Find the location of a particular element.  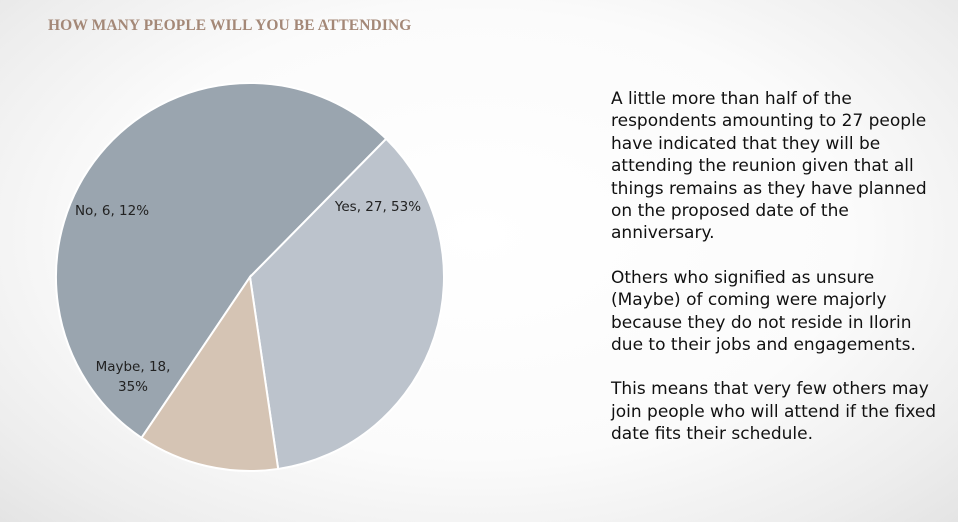

data-label-no: No, 6, 12% is located at coordinates (112, 211).